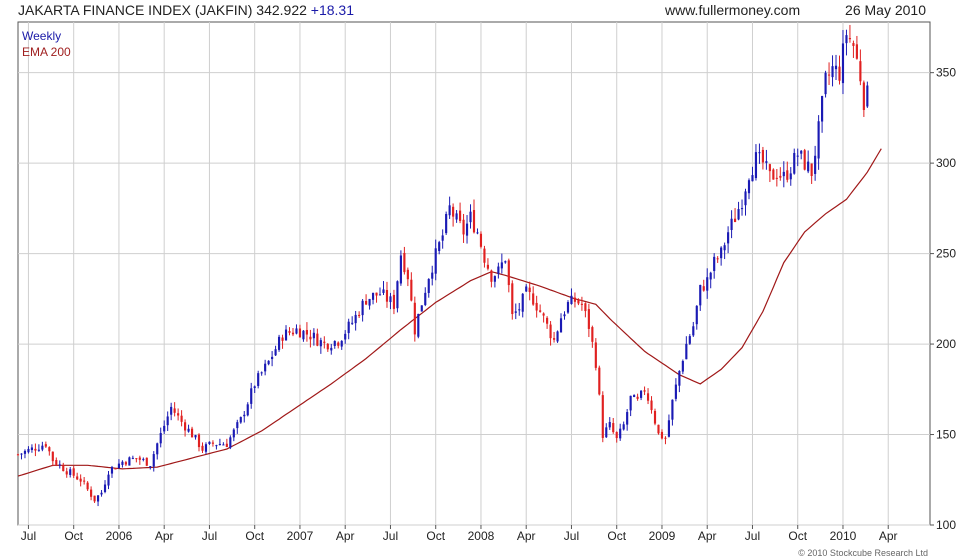  What do you see at coordinates (733, 10) in the screenshot?
I see `source-site: www.fullermoney.com` at bounding box center [733, 10].